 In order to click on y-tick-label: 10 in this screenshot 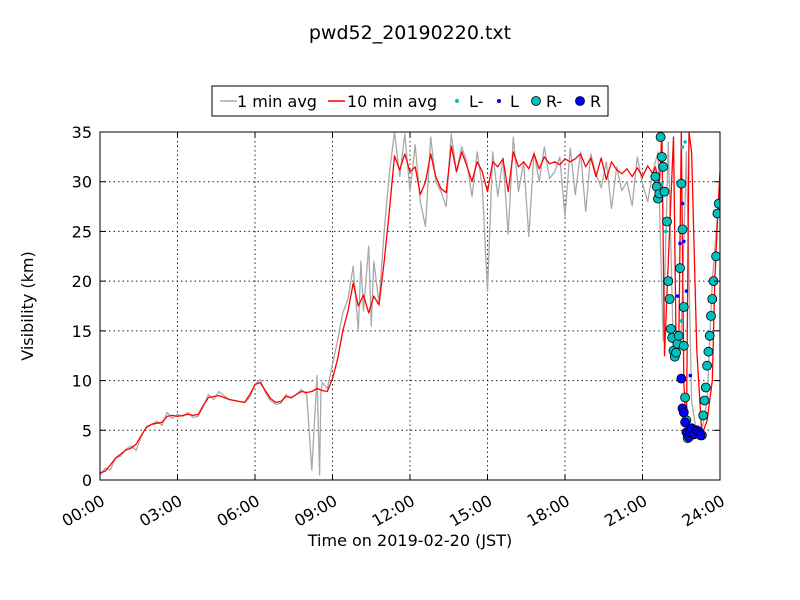, I will do `click(82, 381)`.